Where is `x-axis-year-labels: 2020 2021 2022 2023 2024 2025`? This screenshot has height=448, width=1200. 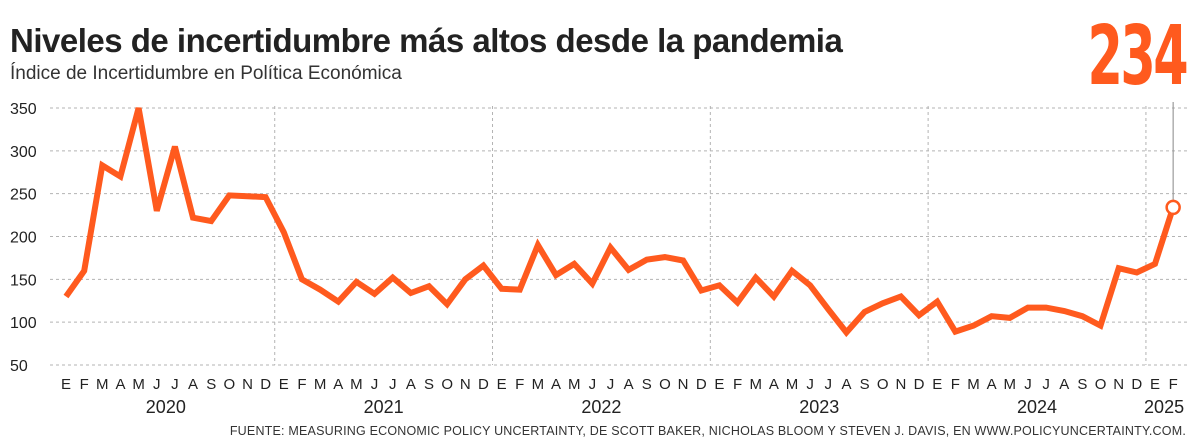 x-axis-year-labels: 2020 2021 2022 2023 2024 2025 is located at coordinates (665, 407).